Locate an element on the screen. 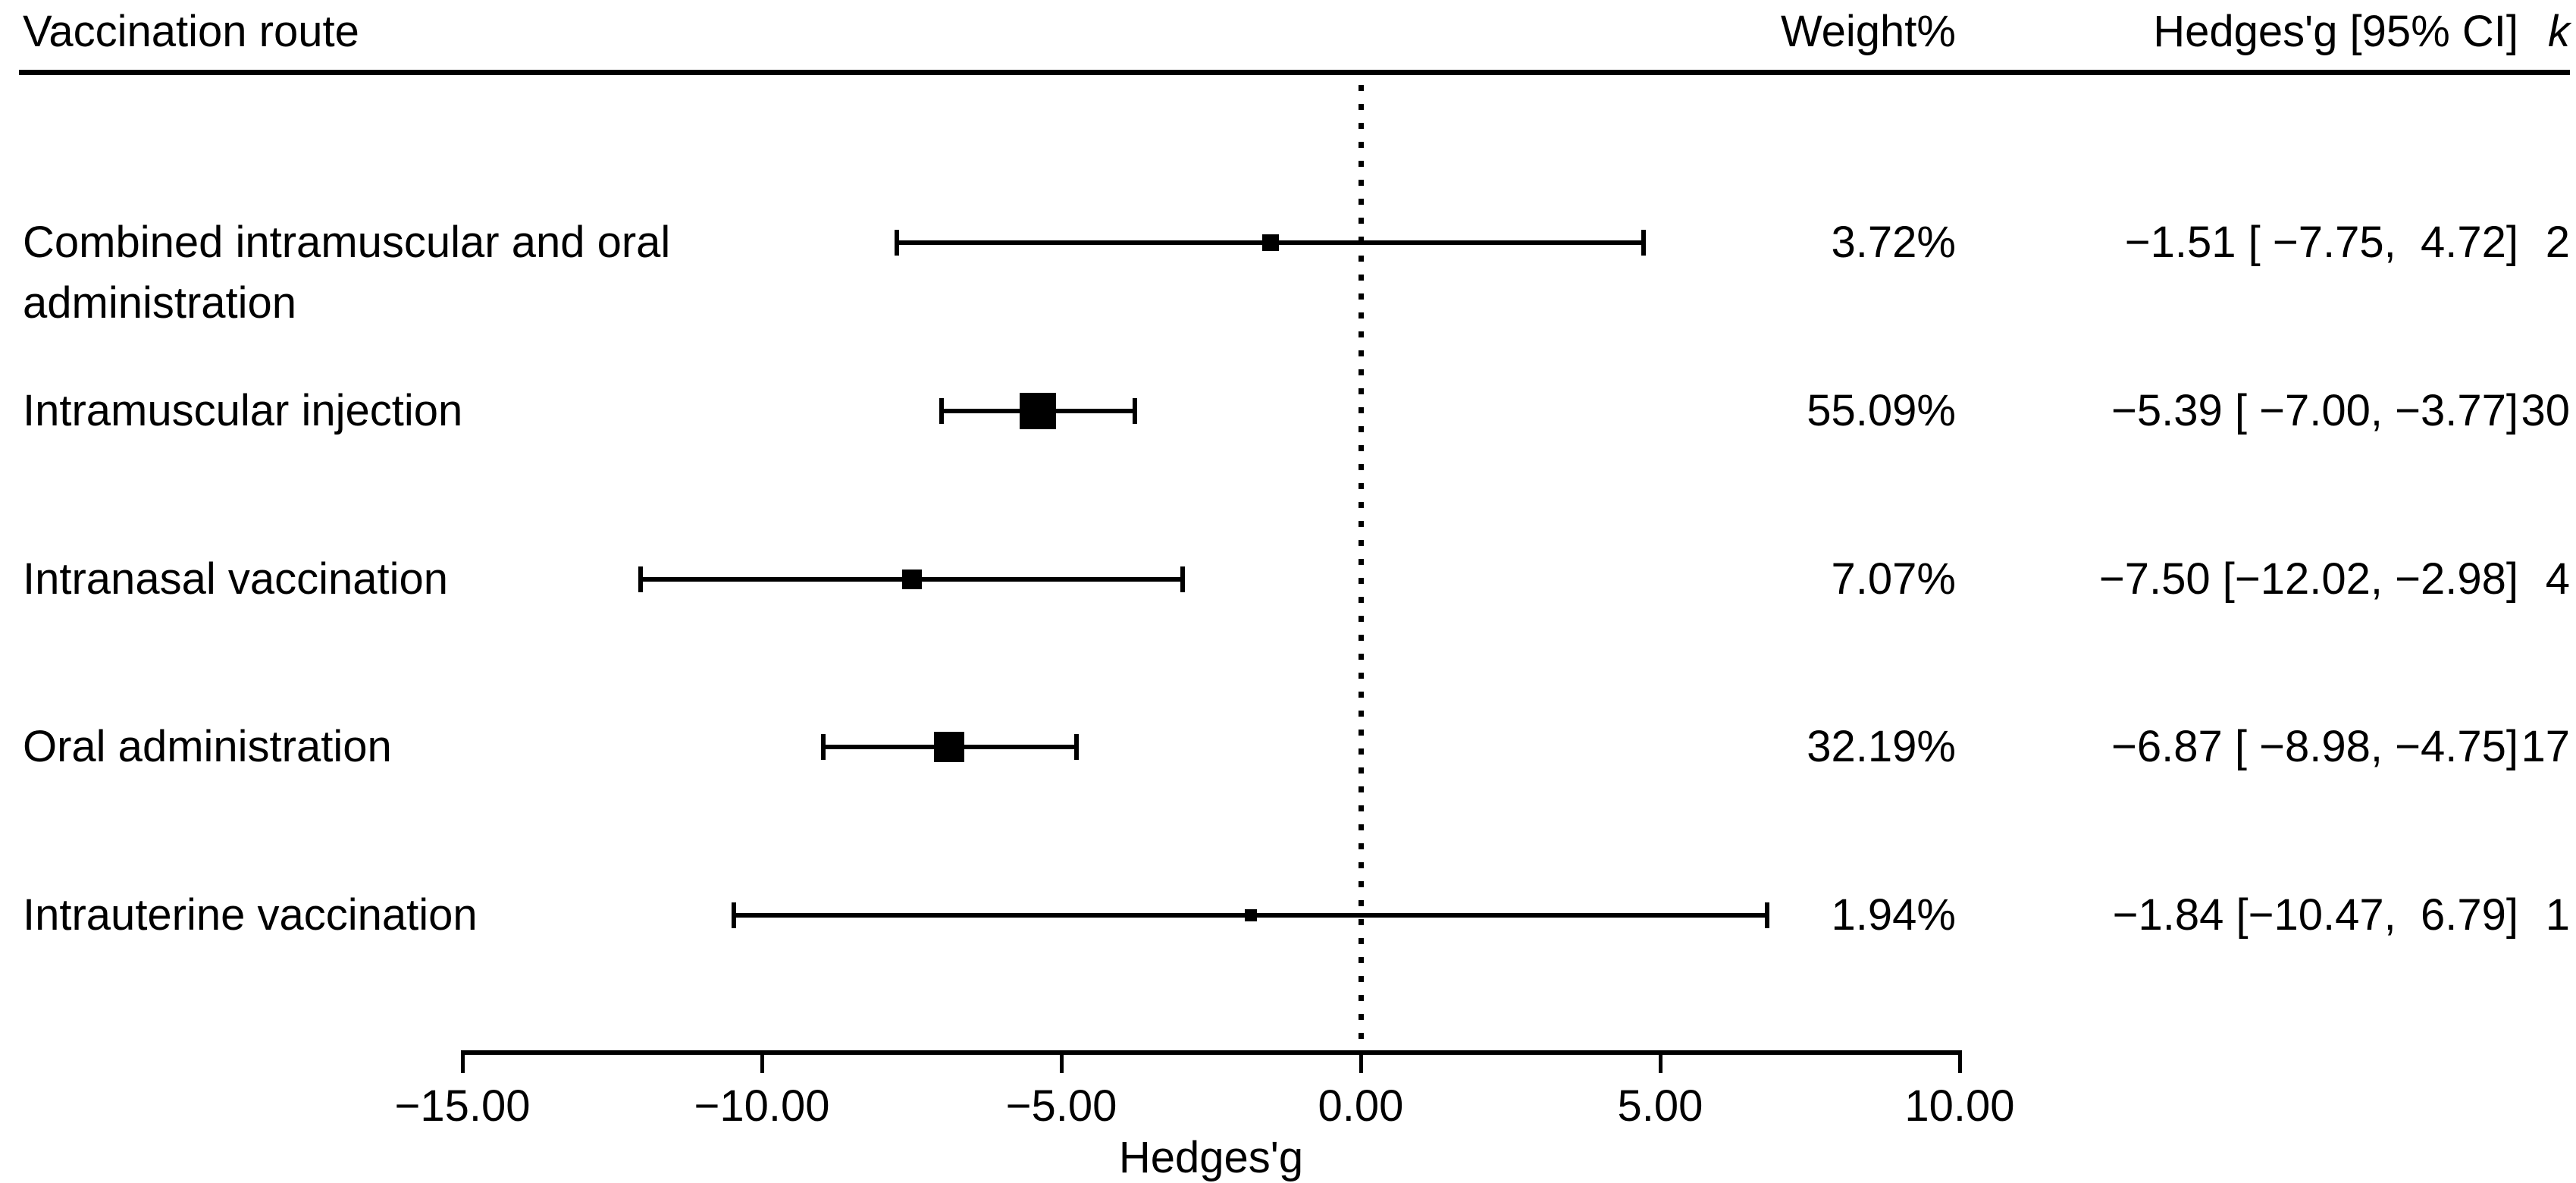  x-axis-title: Hedges'g is located at coordinates (1211, 1157).